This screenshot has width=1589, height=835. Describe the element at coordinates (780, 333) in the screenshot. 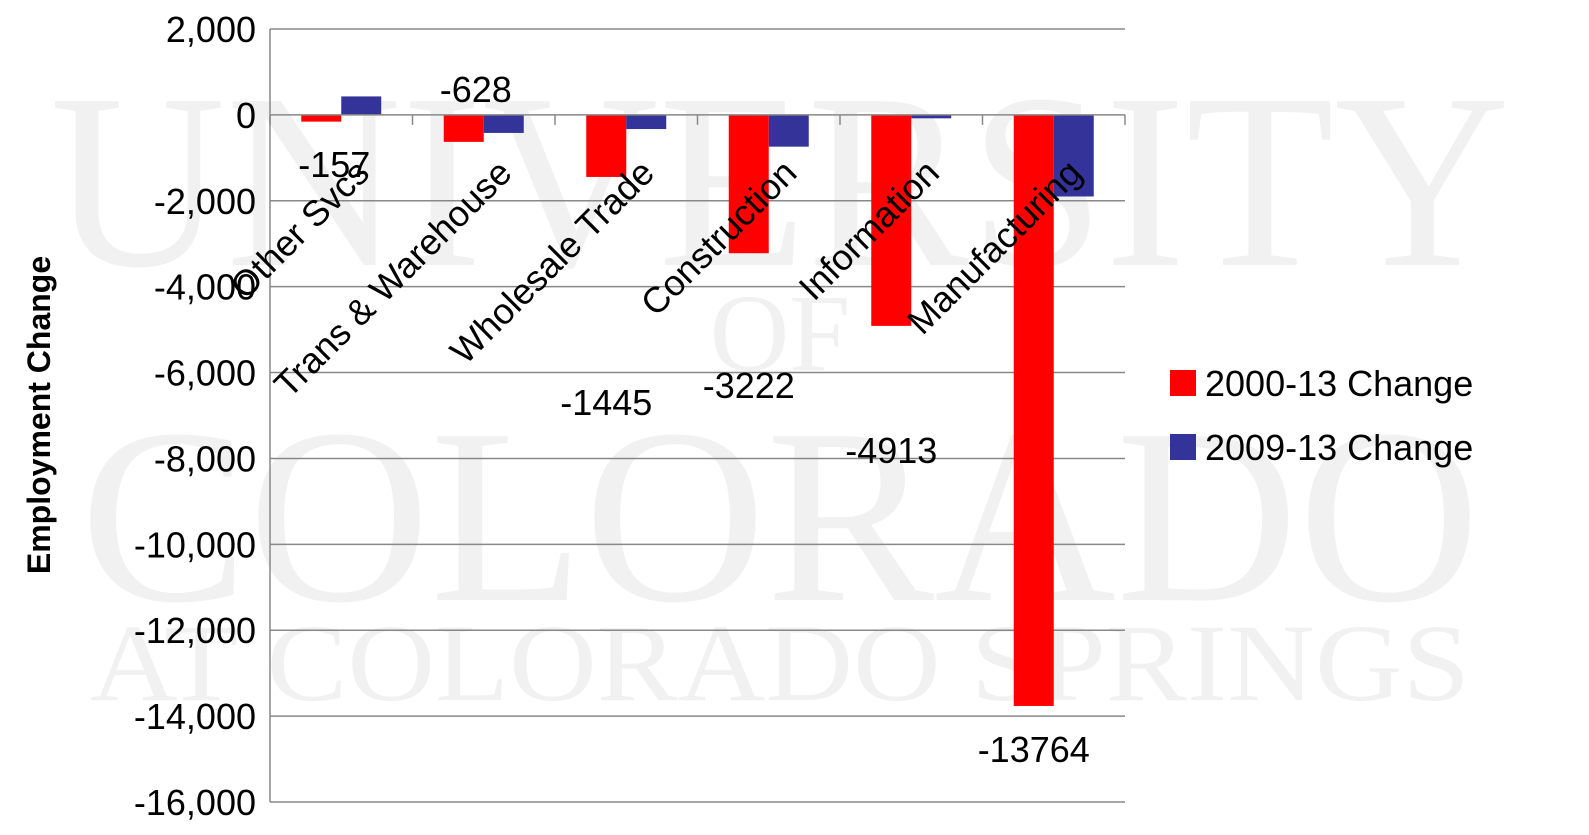

I see `watermark-line-2: OF` at that location.